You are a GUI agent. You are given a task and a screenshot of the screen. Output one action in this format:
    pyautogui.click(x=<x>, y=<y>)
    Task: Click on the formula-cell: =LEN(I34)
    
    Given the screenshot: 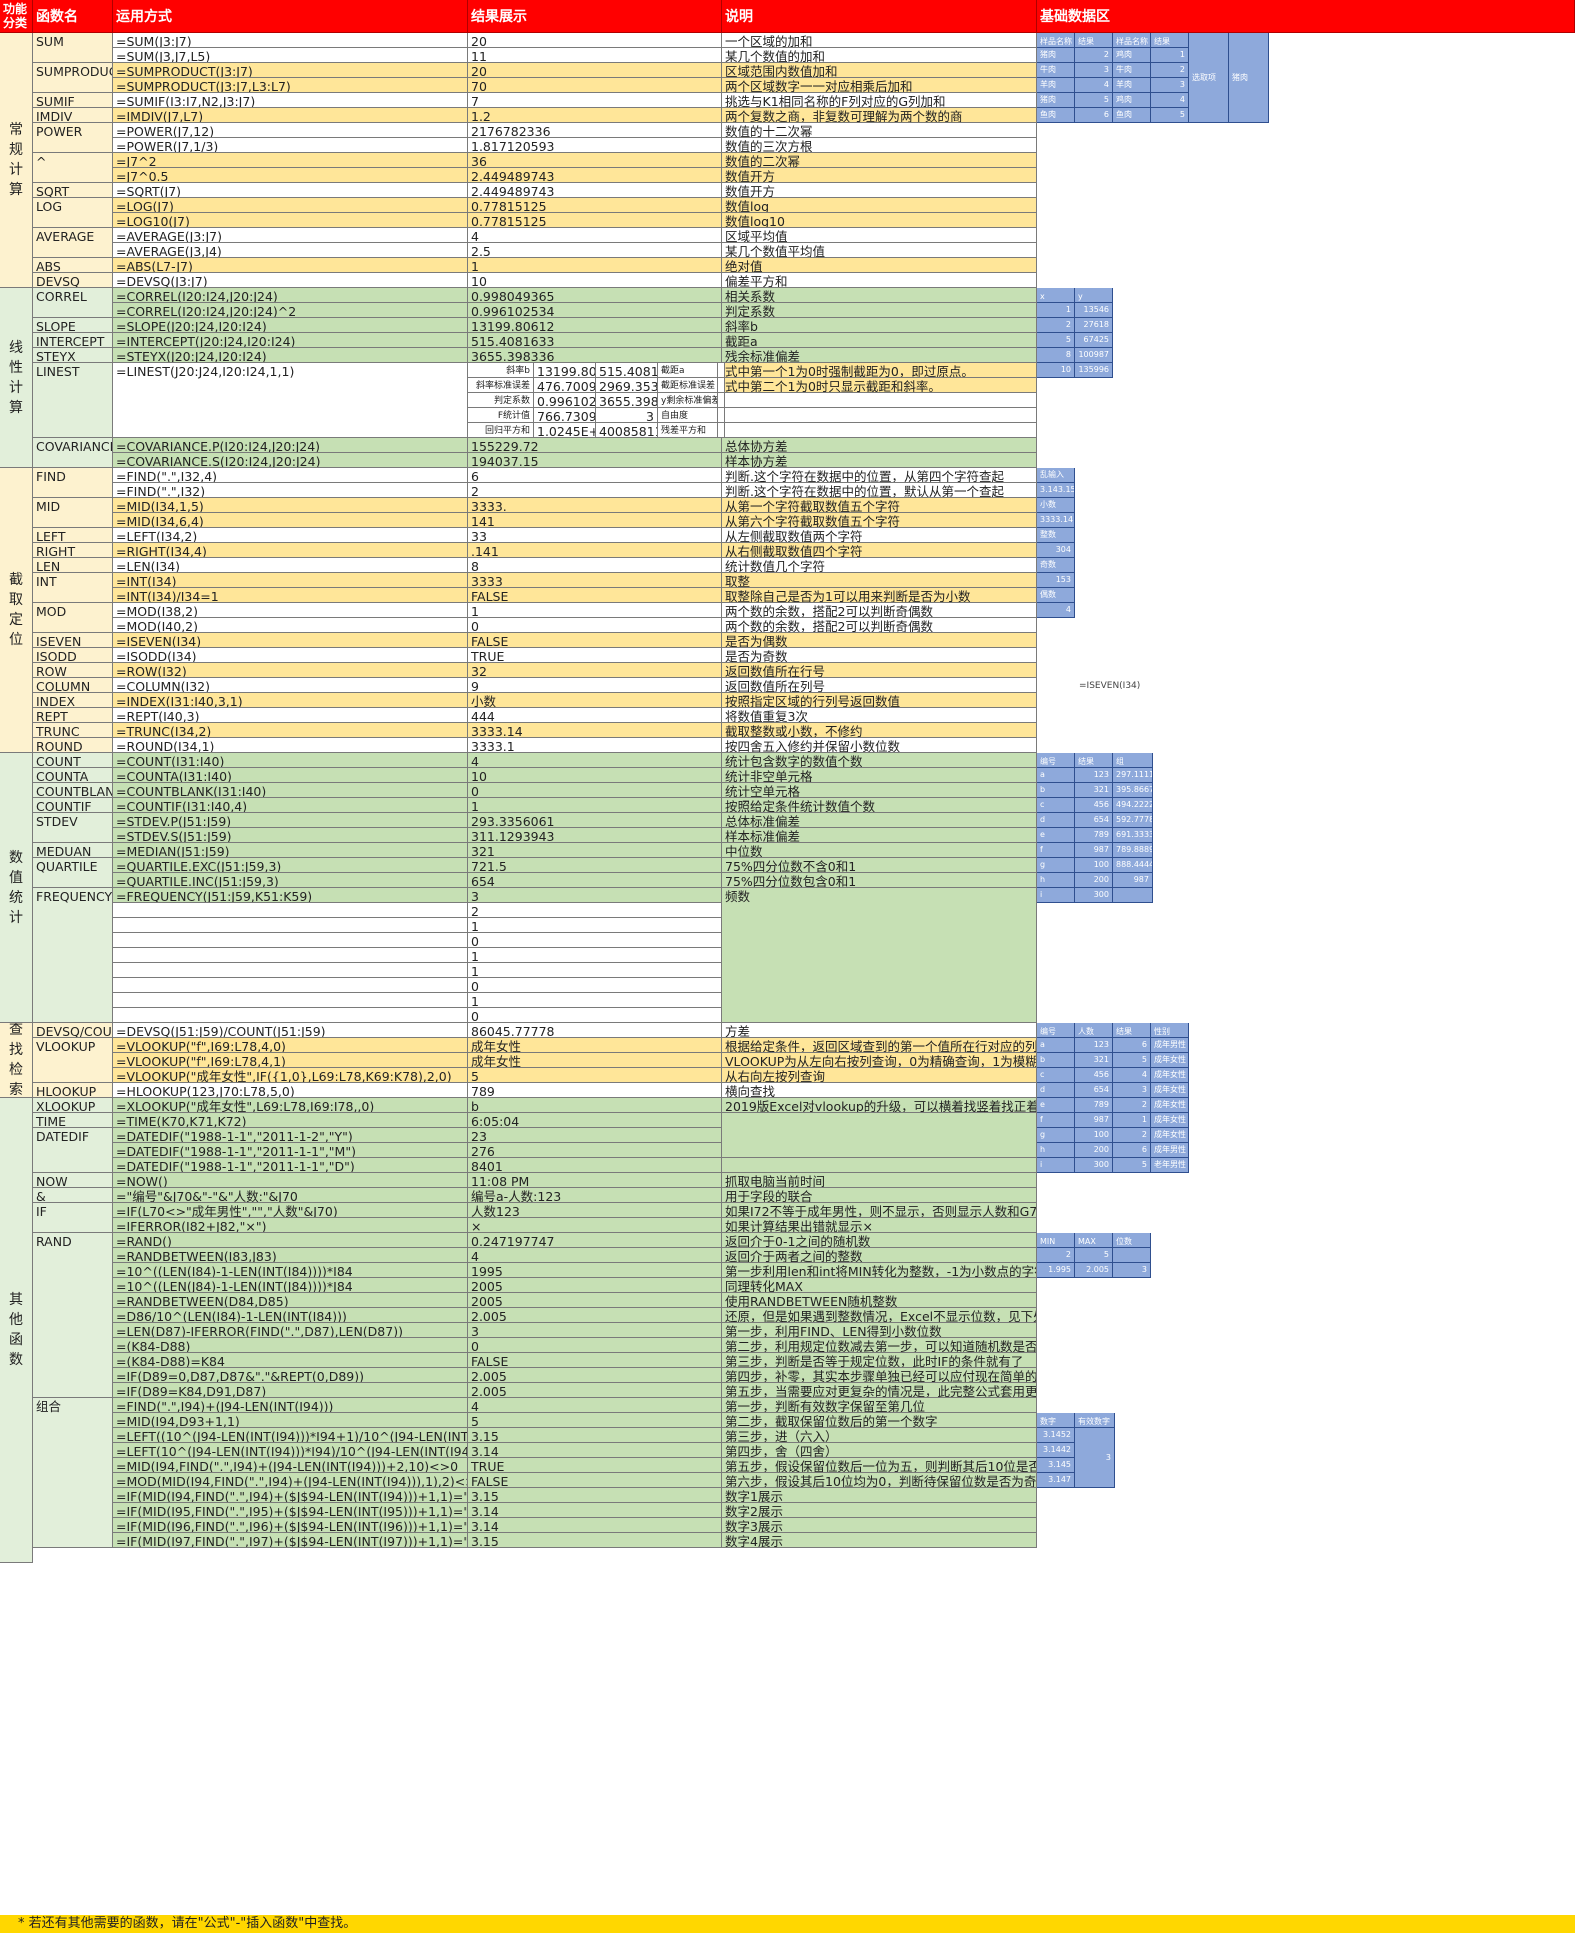 What is the action you would take?
    pyautogui.click(x=290, y=565)
    